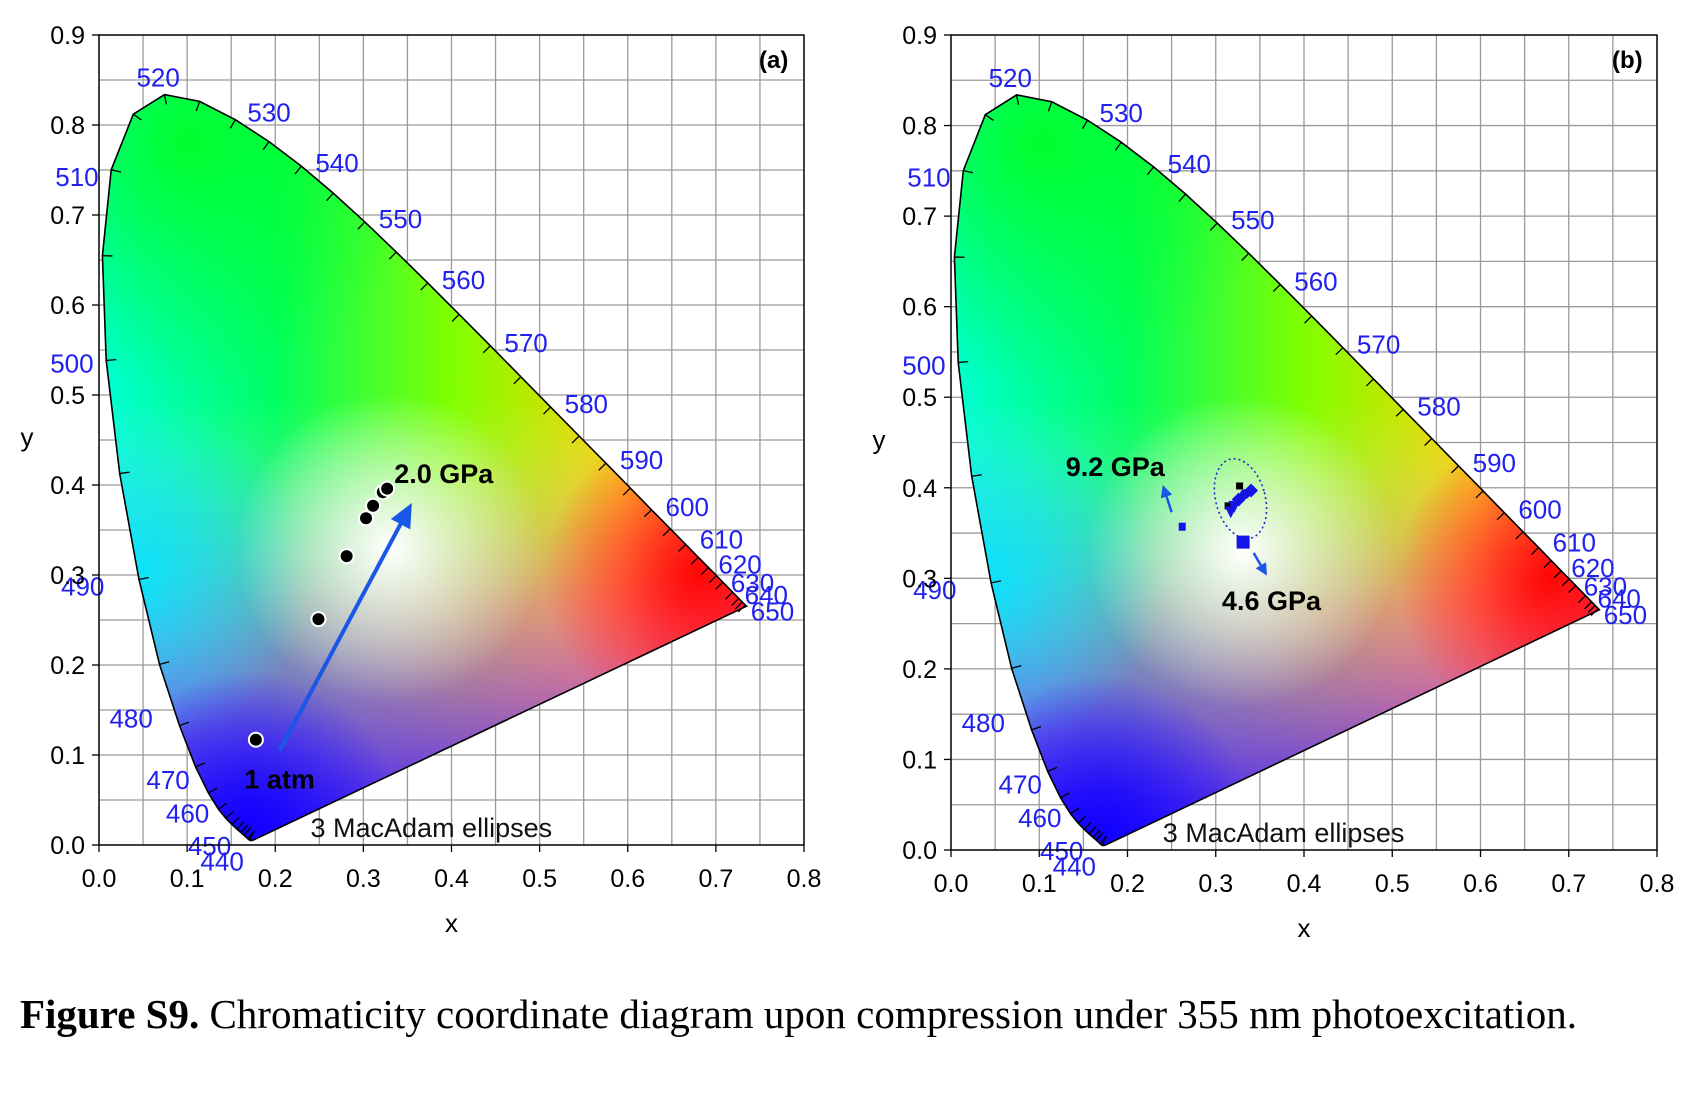  Describe the element at coordinates (919, 851) in the screenshot. I see `y-tick-label: 0.0` at that location.